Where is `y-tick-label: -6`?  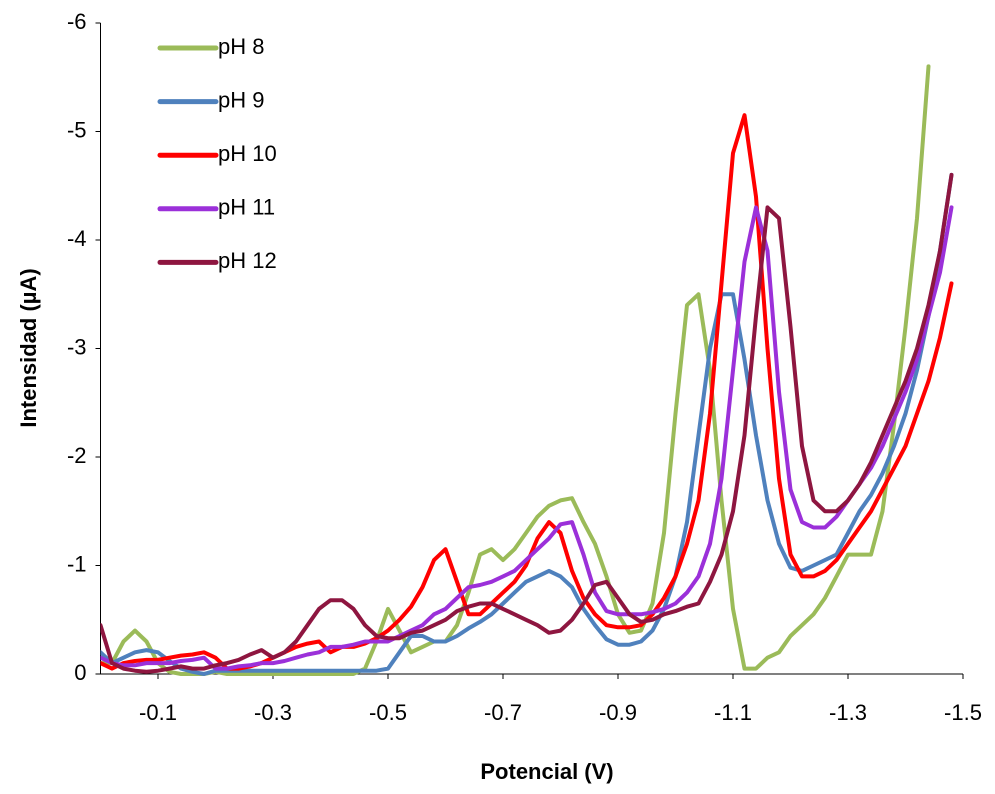
y-tick-label: -6 is located at coordinates (77, 21).